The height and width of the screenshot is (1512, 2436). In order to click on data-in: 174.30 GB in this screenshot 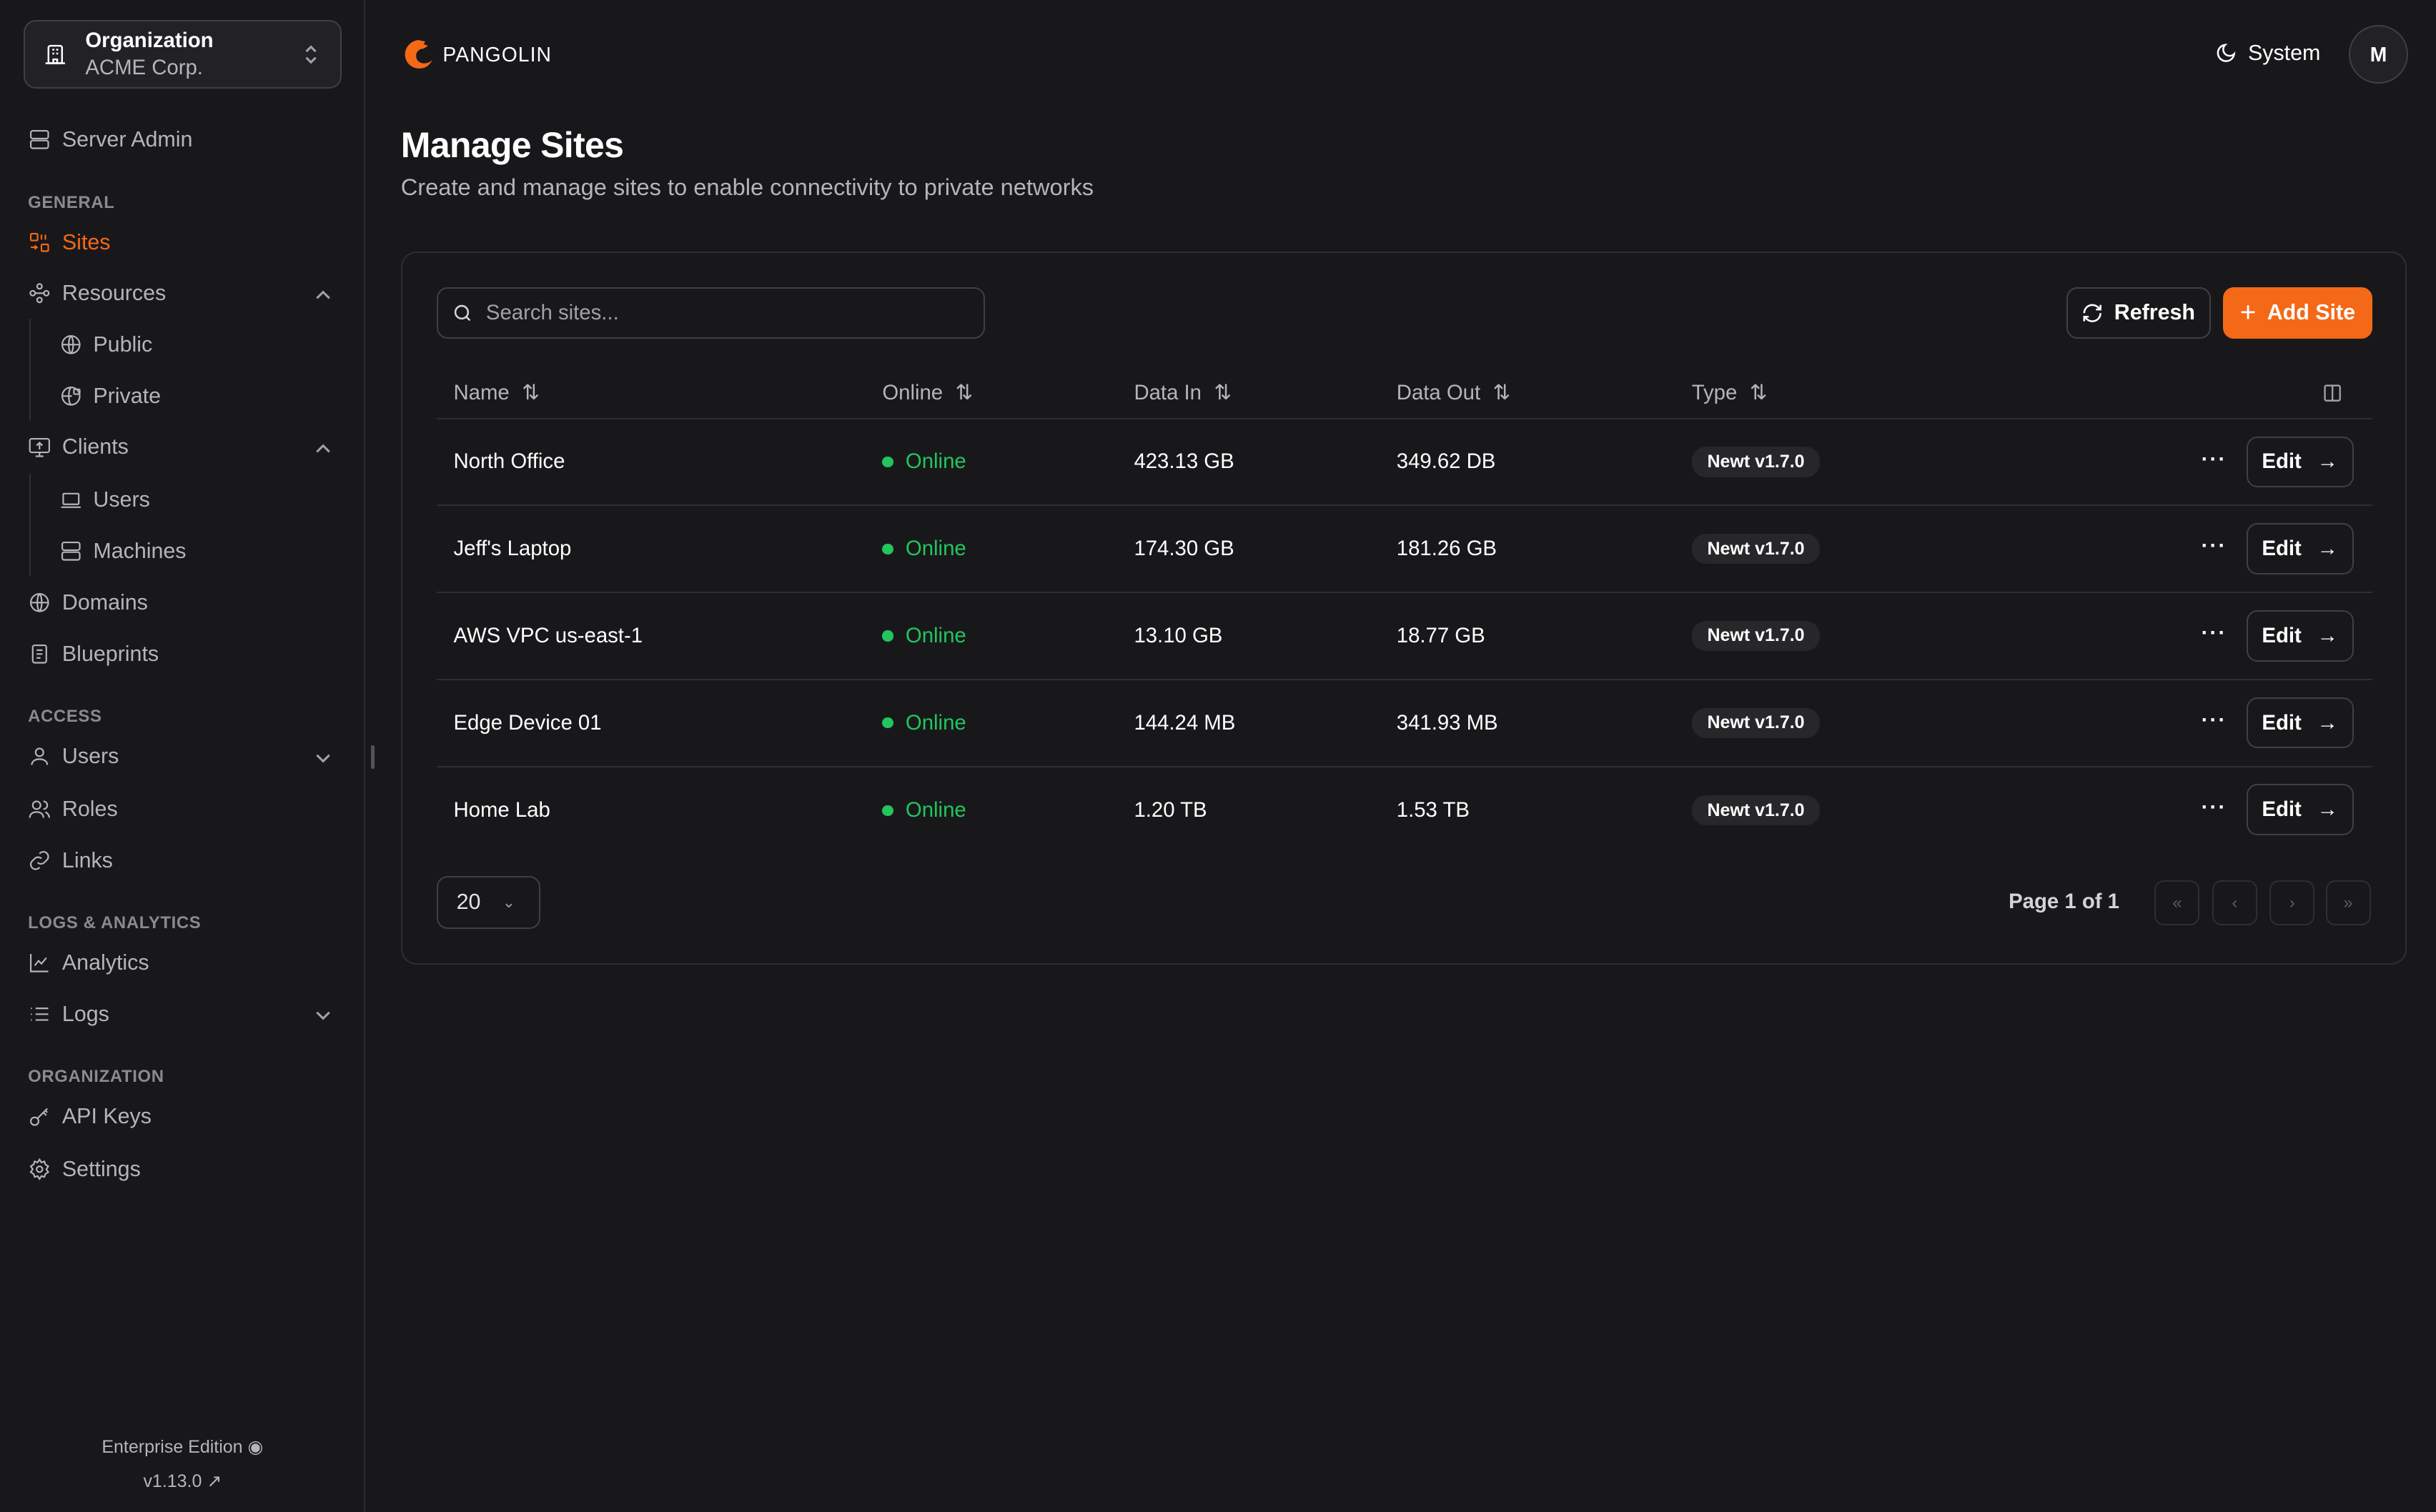, I will do `click(1184, 549)`.